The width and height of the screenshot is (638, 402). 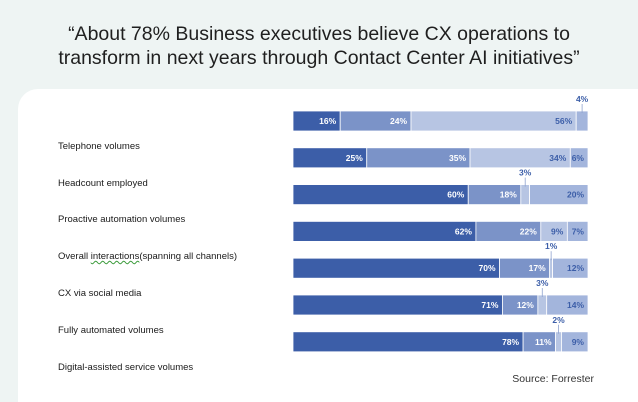 I want to click on data-label-r6-s1: 11%, so click(x=543, y=342).